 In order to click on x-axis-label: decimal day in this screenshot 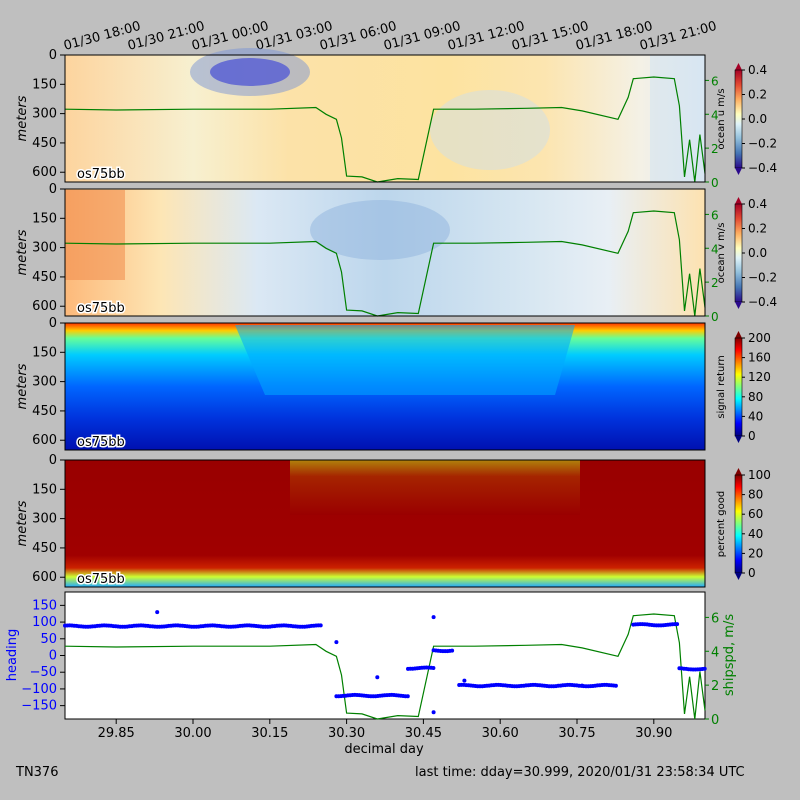, I will do `click(384, 749)`.